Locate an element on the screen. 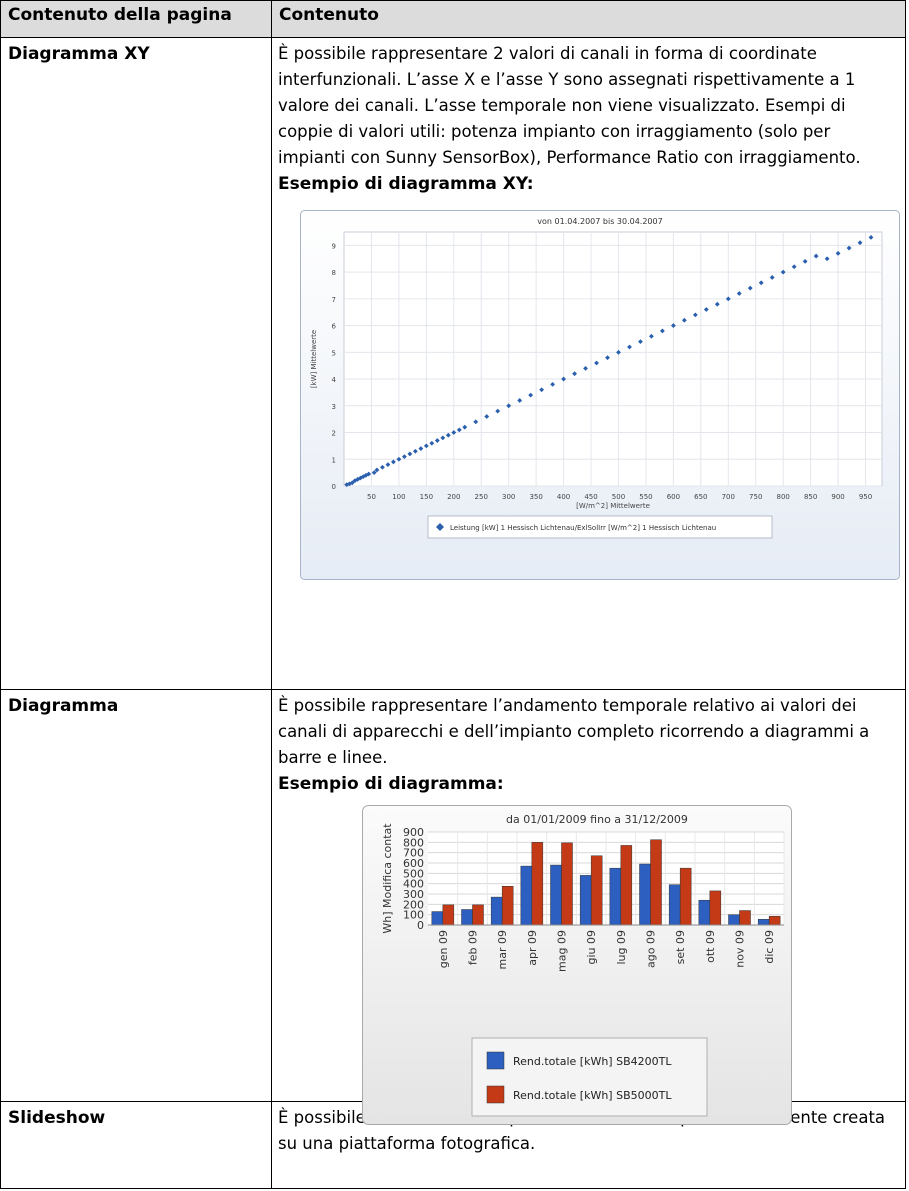  x-tick-label: 300 is located at coordinates (508, 497).